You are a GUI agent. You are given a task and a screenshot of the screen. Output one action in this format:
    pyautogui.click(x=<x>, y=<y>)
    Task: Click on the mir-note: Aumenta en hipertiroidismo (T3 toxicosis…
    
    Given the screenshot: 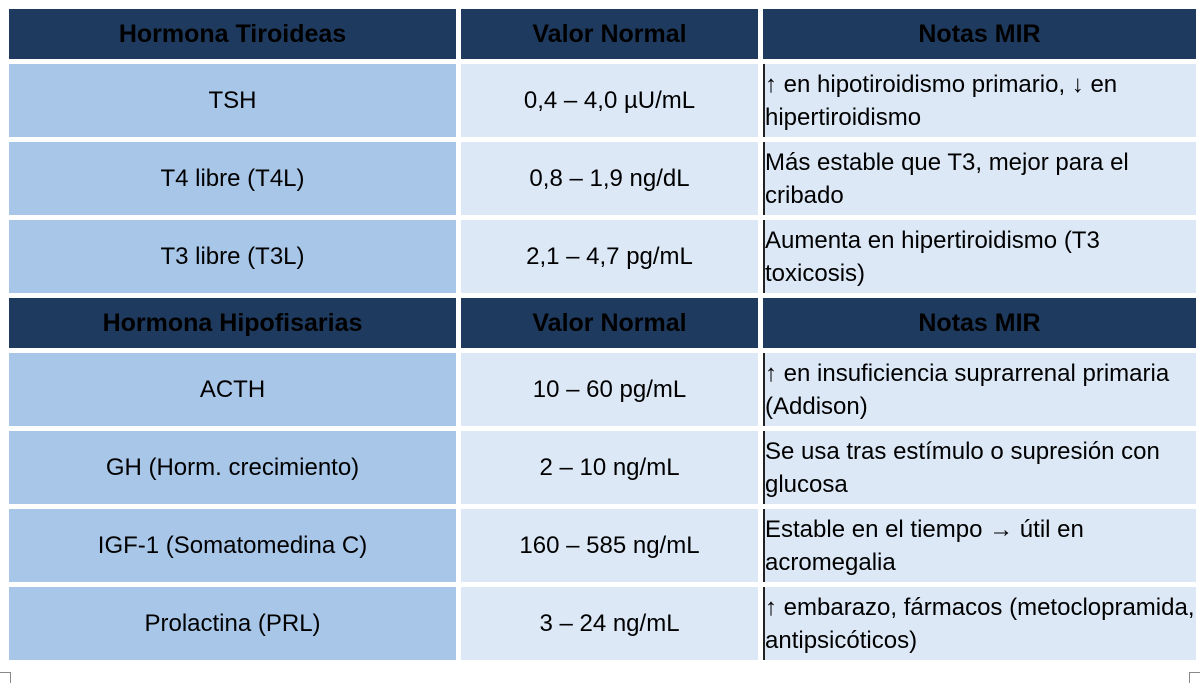 What is the action you would take?
    pyautogui.click(x=979, y=256)
    